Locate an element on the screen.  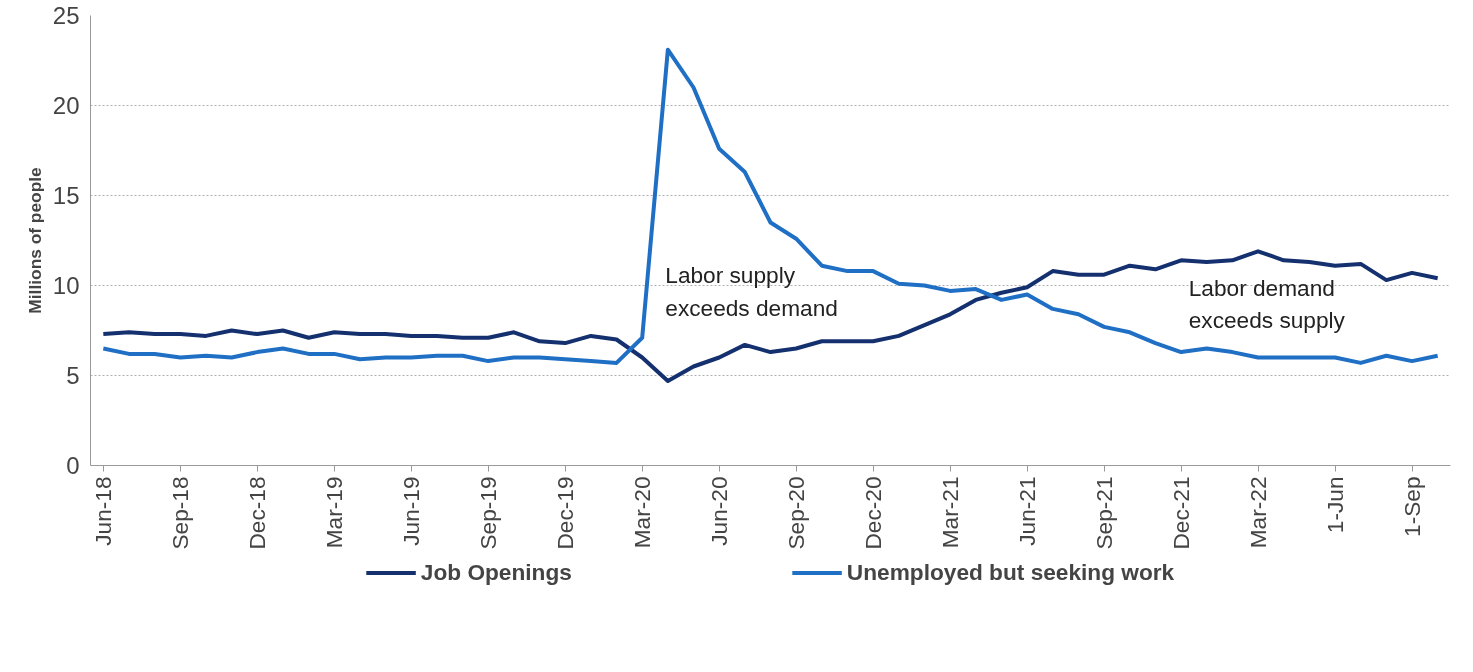
x-tick-label: Sep-21 is located at coordinates (1104, 513).